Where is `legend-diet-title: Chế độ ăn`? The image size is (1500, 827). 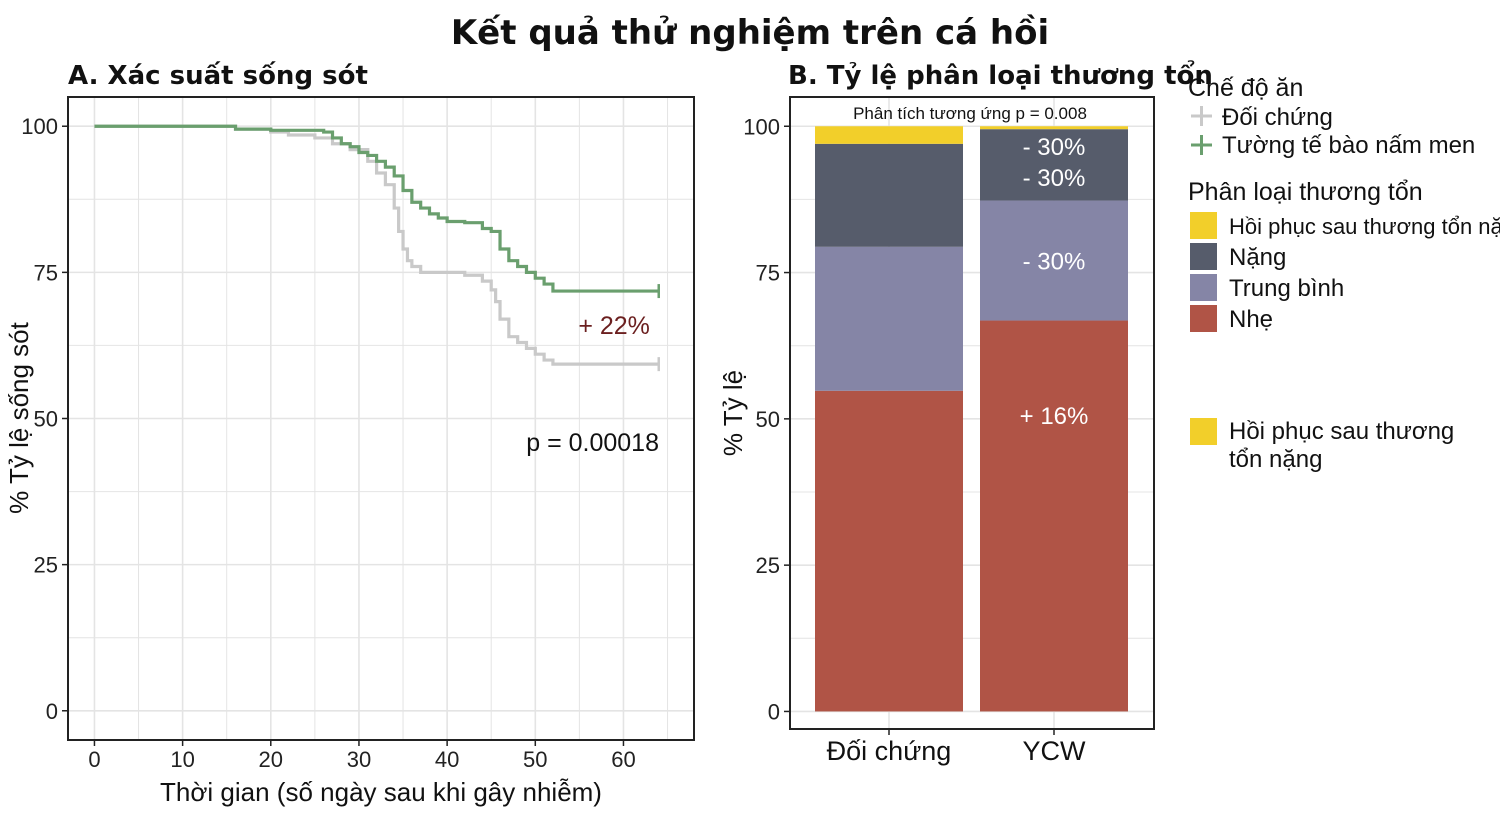
legend-diet-title: Chế độ ăn is located at coordinates (1245, 88).